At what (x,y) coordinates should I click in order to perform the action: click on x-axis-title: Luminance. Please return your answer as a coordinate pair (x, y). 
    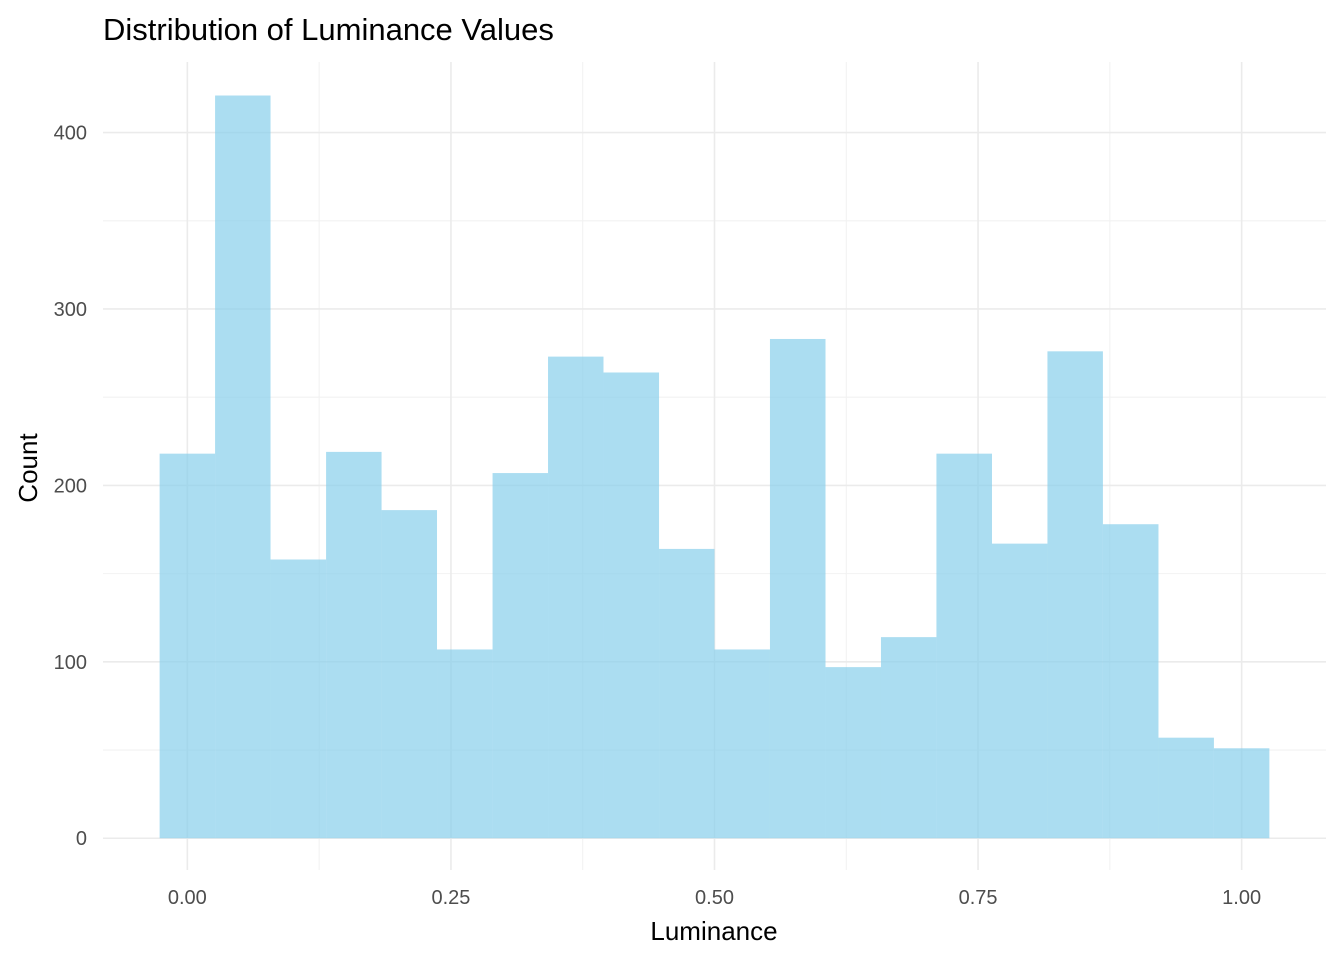
    Looking at the image, I should click on (713, 931).